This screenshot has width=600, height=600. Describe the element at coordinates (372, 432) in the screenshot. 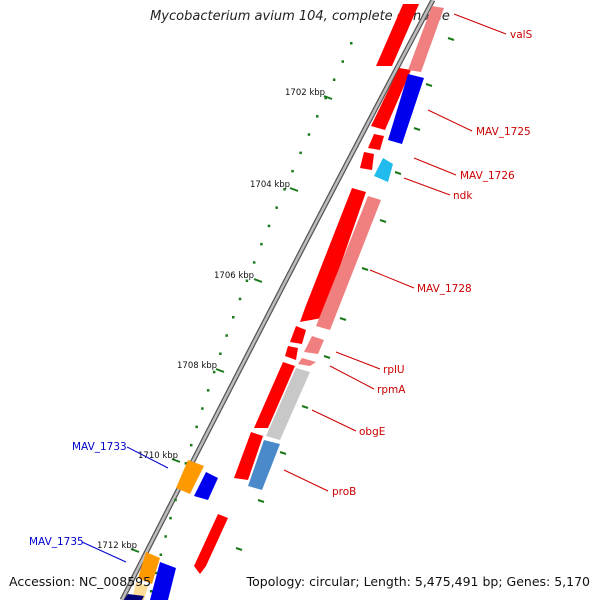

I see `gene-label-obge: obgE` at that location.